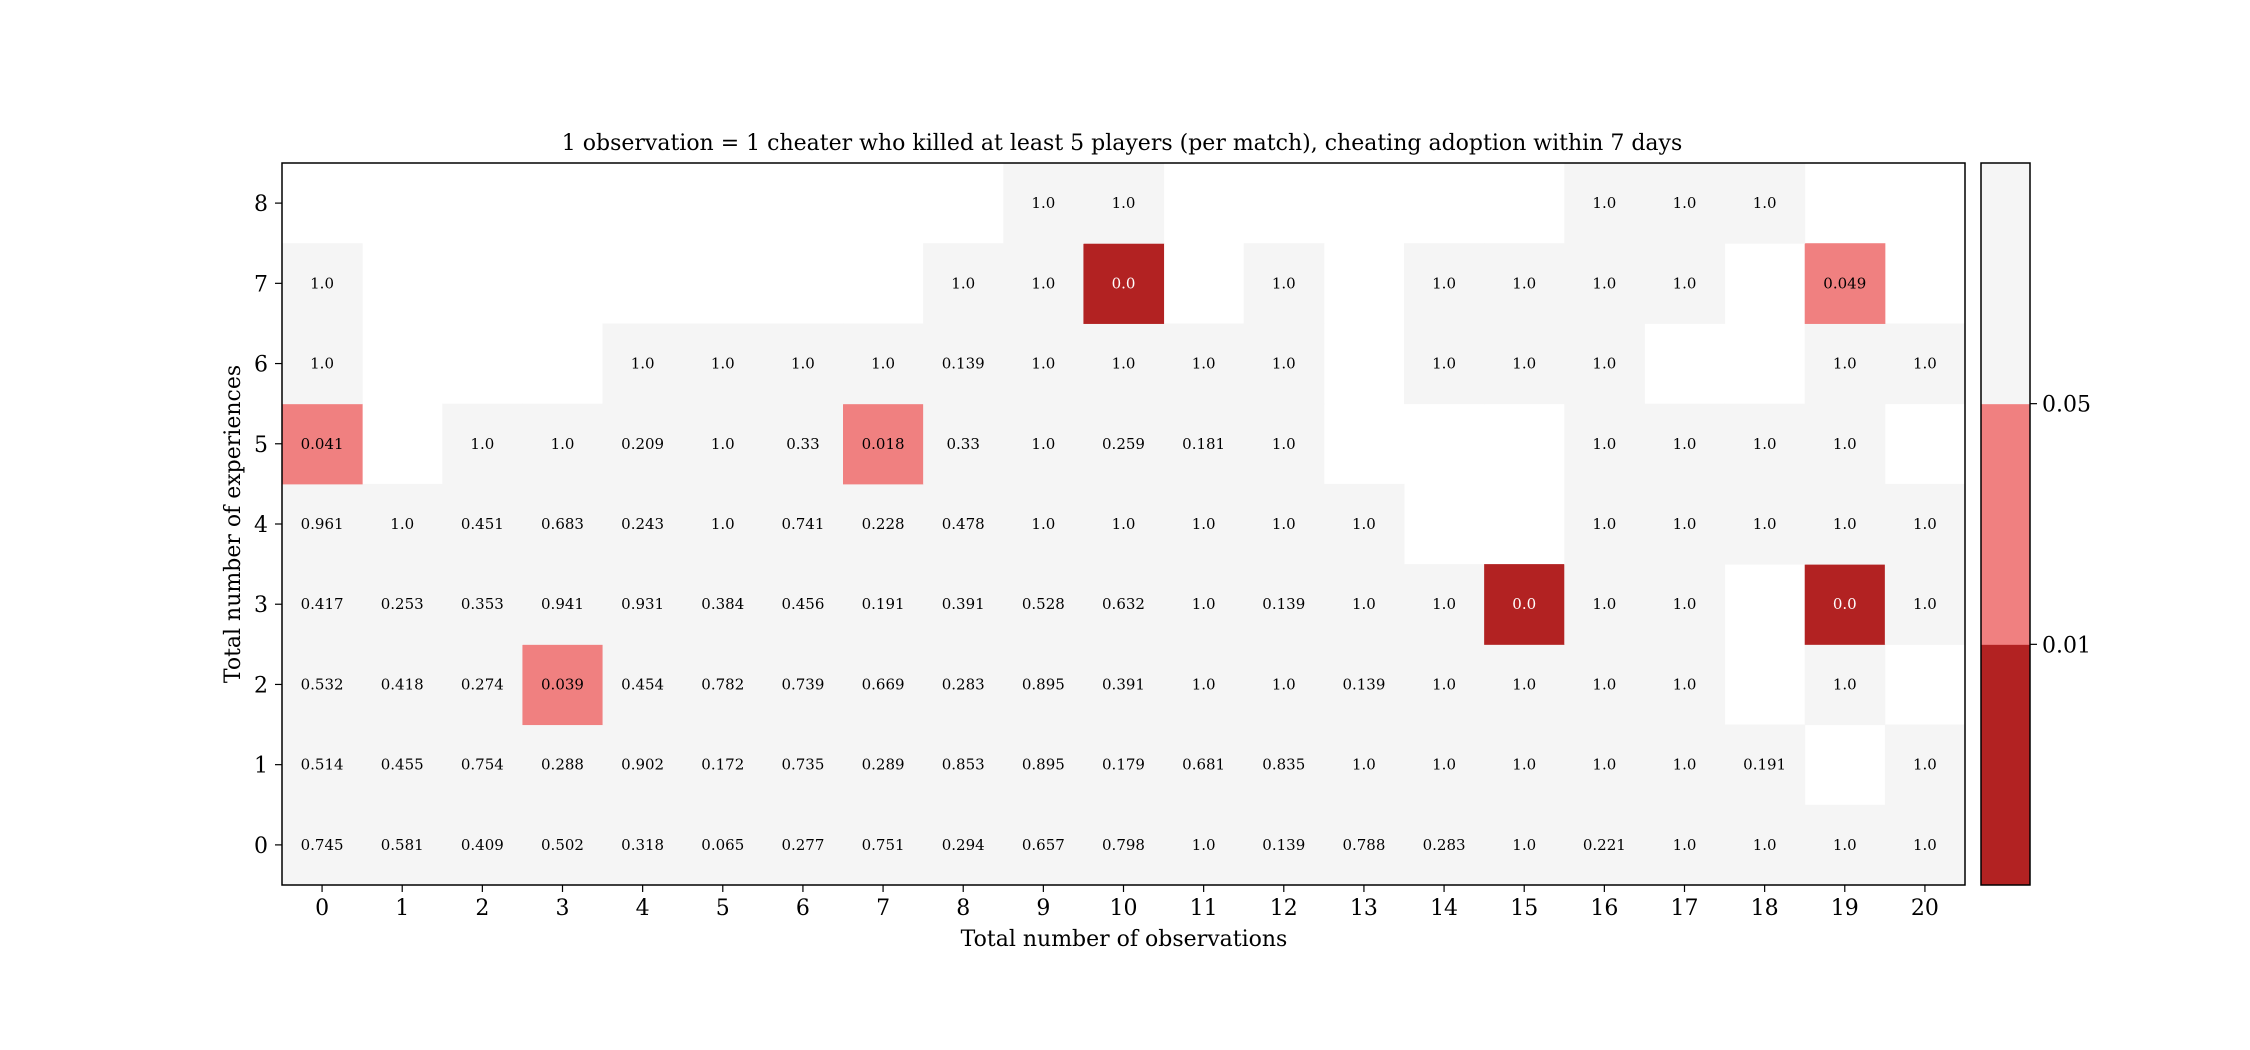 The image size is (2250, 1050). I want to click on cell-value-label: 0.502, so click(562, 845).